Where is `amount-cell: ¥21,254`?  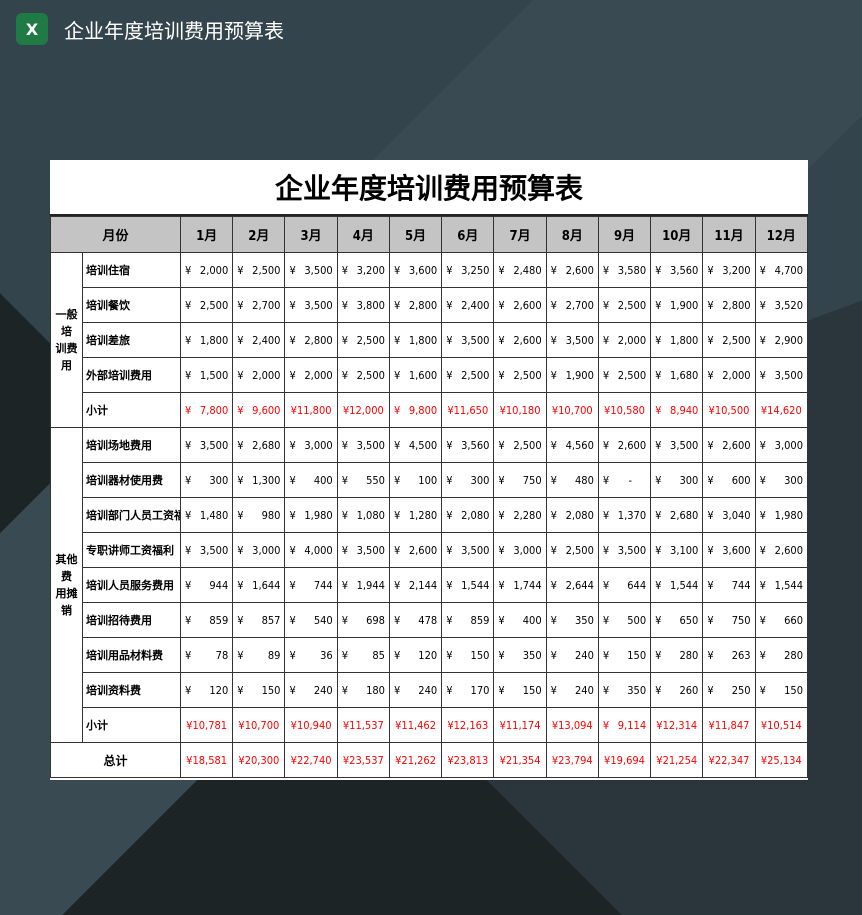
amount-cell: ¥21,254 is located at coordinates (677, 760).